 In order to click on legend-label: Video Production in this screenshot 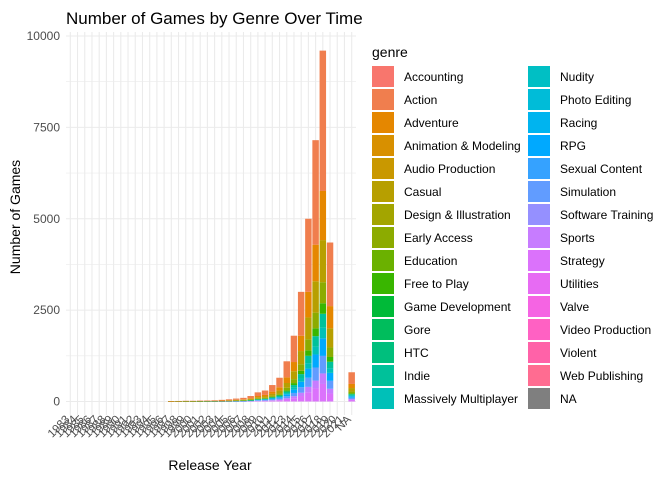, I will do `click(605, 330)`.